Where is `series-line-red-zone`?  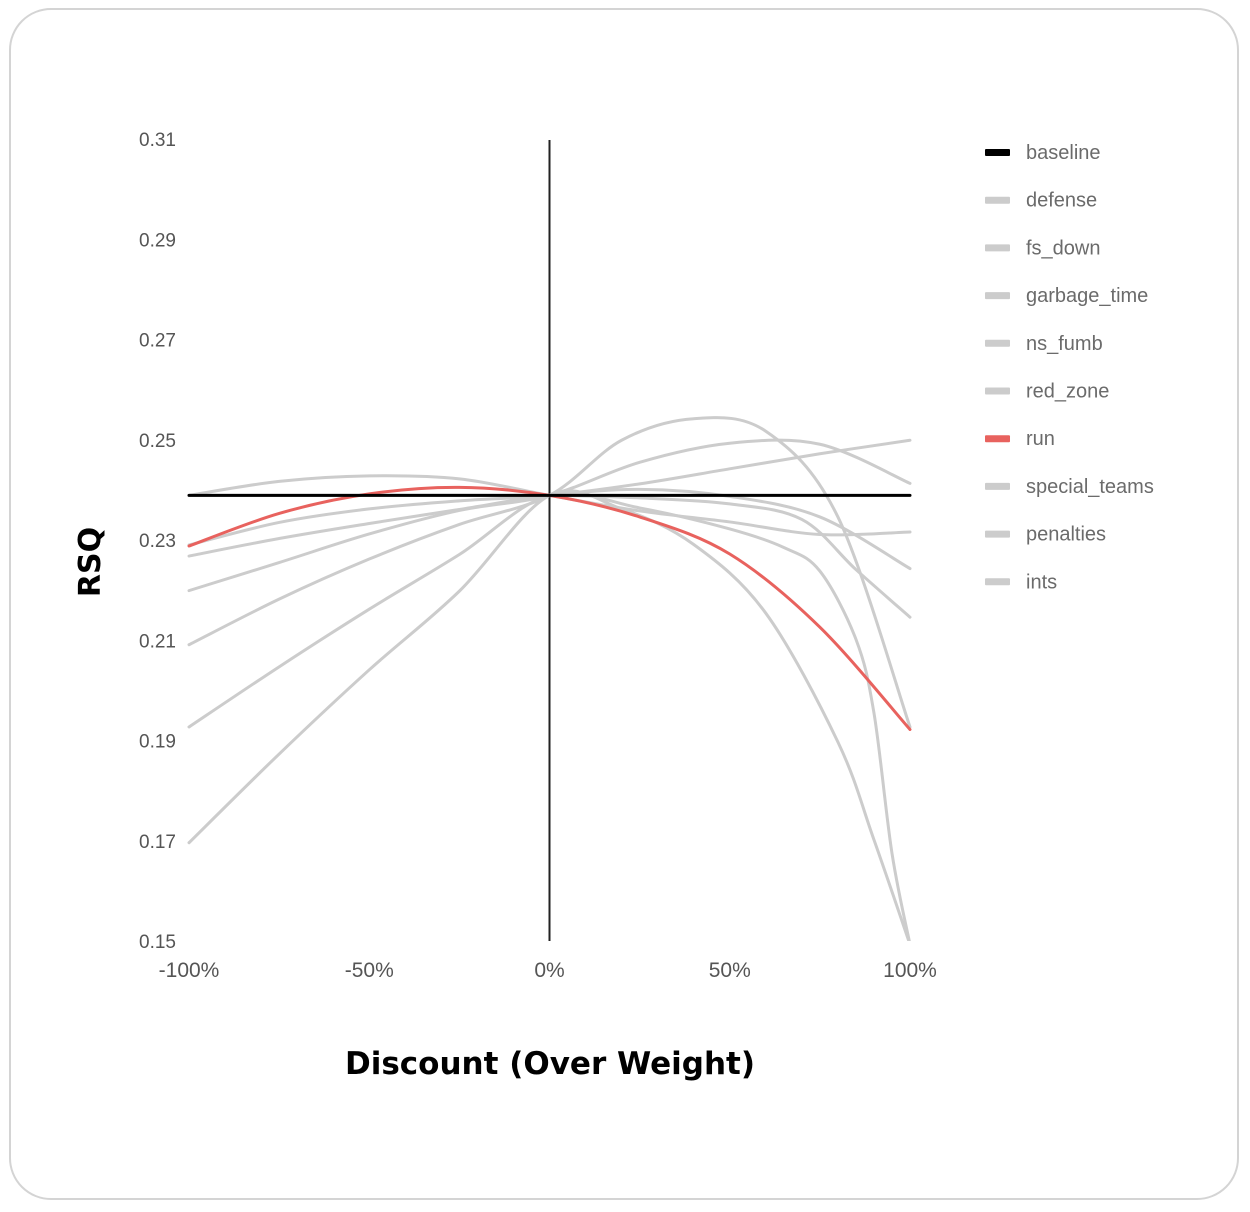
series-line-red-zone is located at coordinates (549, 572).